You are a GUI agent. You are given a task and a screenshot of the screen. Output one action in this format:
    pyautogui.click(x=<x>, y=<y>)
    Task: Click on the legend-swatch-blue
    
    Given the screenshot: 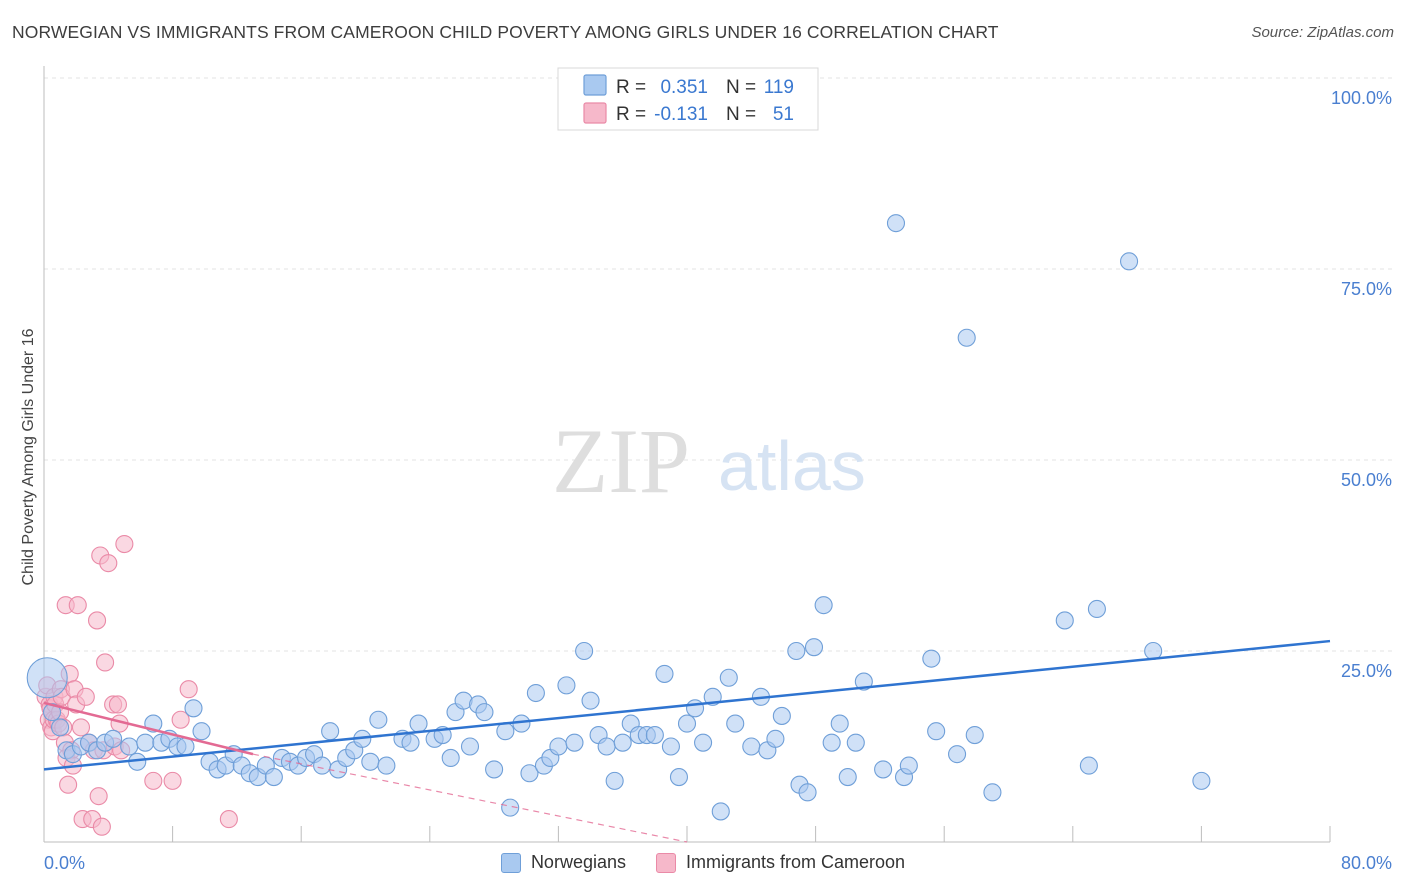 What is the action you would take?
    pyautogui.click(x=595, y=85)
    